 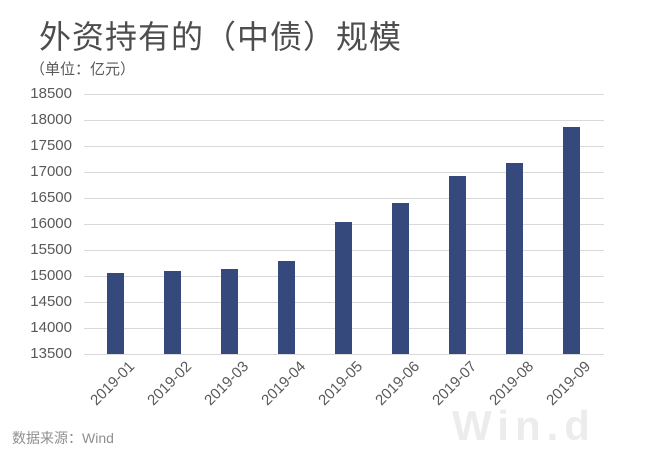 I want to click on y-axis-tick-label: 15500, so click(x=51, y=249).